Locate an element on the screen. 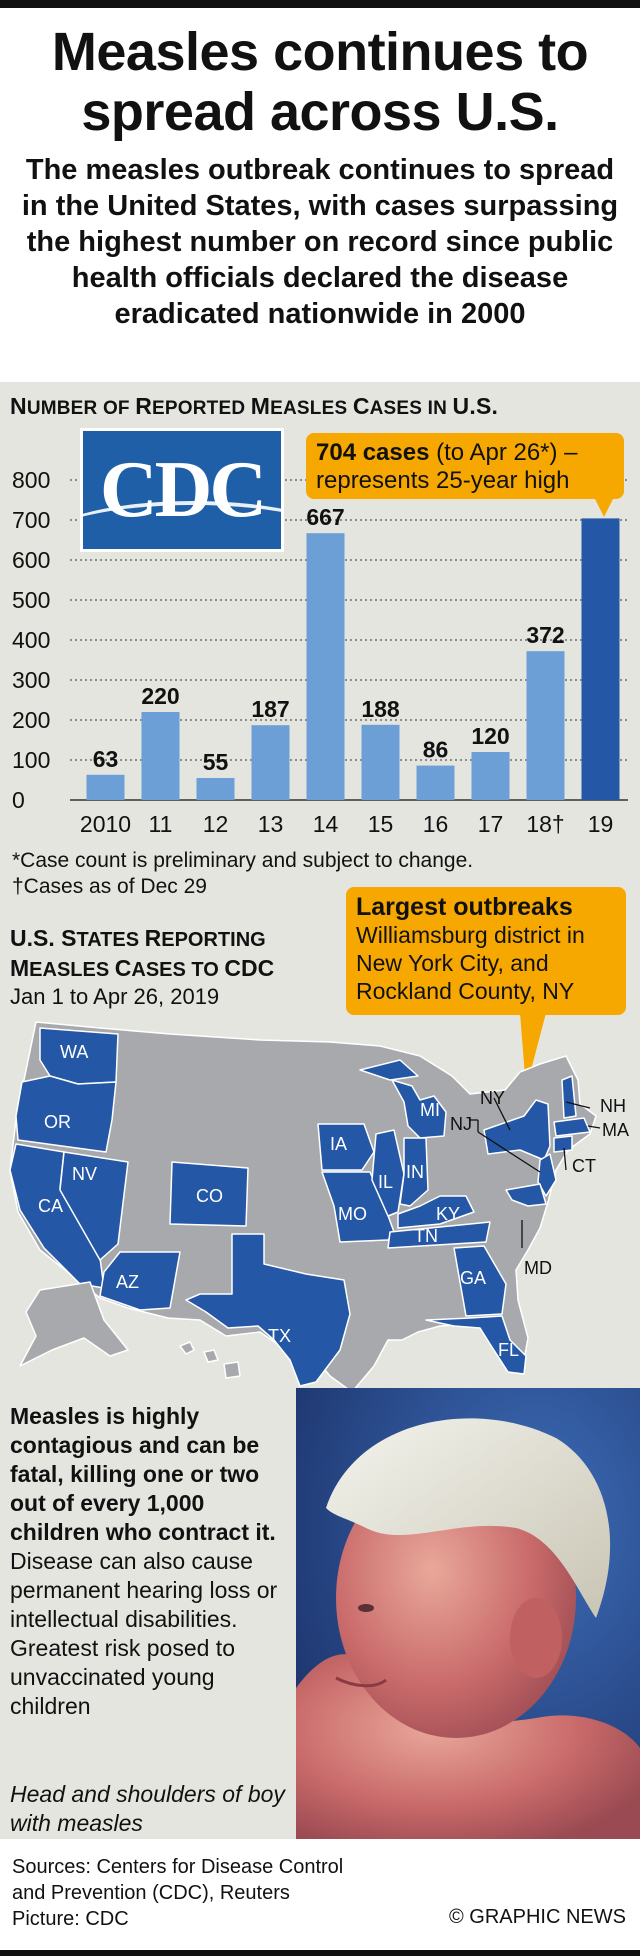  state-label-az: AZ is located at coordinates (127, 1282).